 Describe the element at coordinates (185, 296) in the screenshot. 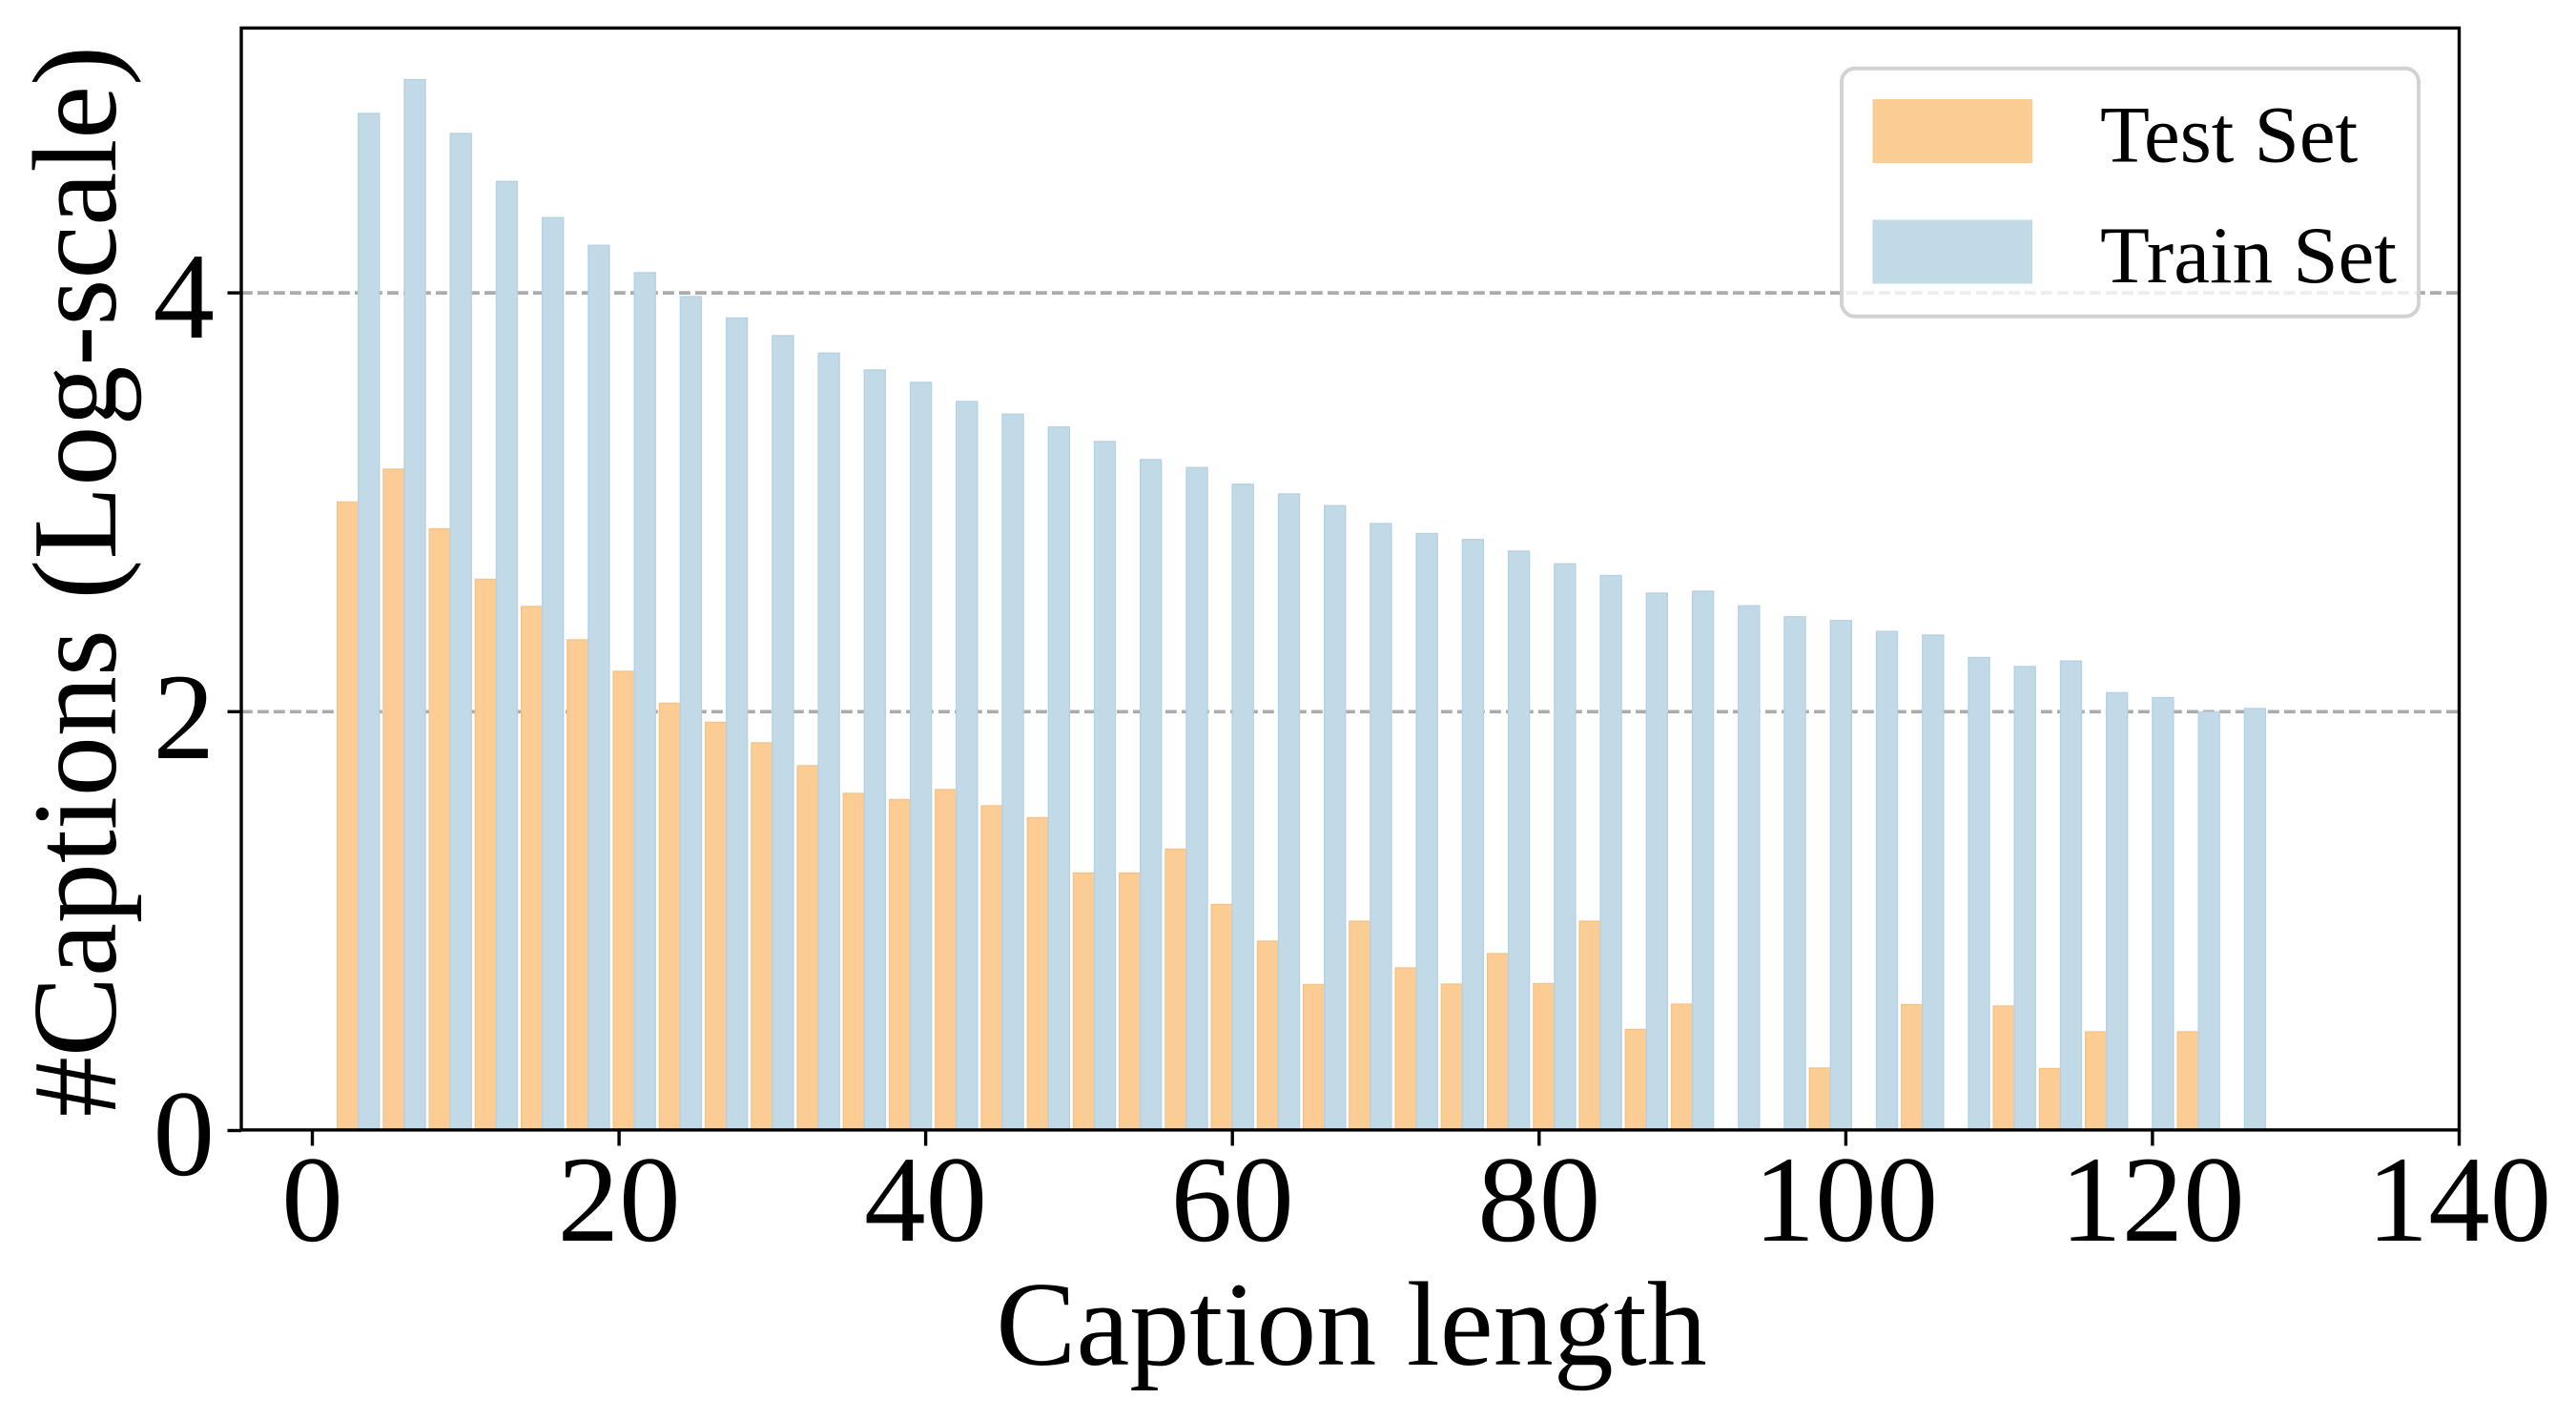

I see `svg-text: 4` at that location.